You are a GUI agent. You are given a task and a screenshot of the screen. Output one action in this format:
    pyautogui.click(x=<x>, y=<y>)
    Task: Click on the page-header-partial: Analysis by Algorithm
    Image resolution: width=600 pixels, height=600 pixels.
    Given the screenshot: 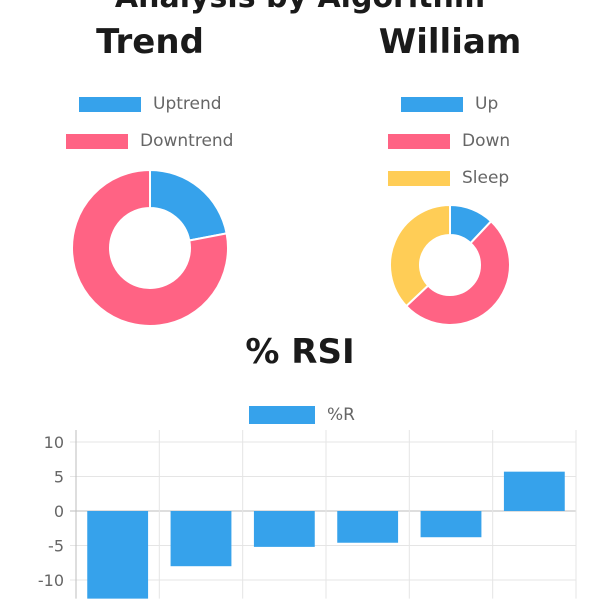 What is the action you would take?
    pyautogui.click(x=300, y=7)
    